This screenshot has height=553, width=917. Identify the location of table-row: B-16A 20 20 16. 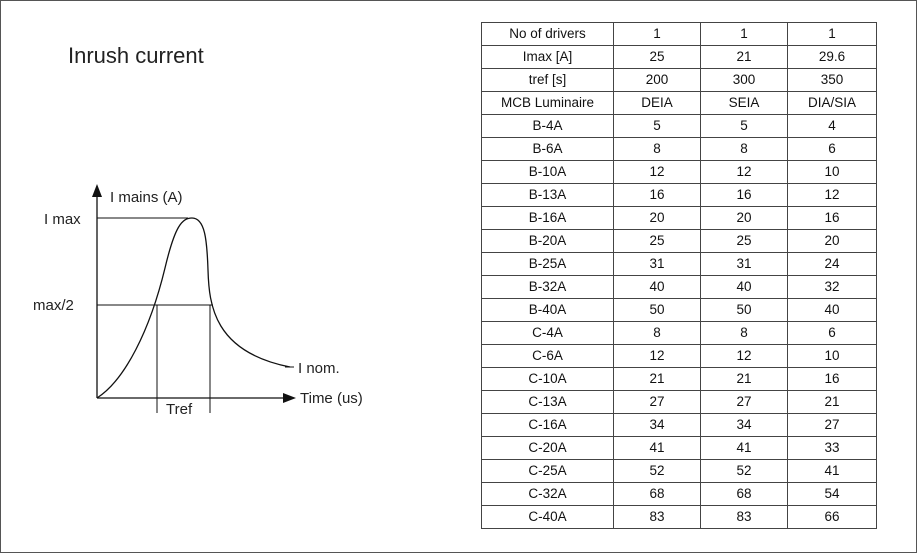
(679, 218).